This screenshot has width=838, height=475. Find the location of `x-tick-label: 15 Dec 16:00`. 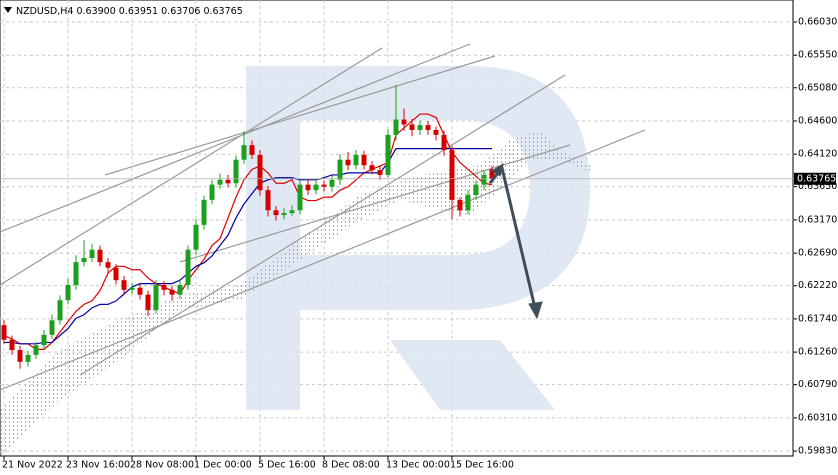

x-tick-label: 15 Dec 16:00 is located at coordinates (482, 465).